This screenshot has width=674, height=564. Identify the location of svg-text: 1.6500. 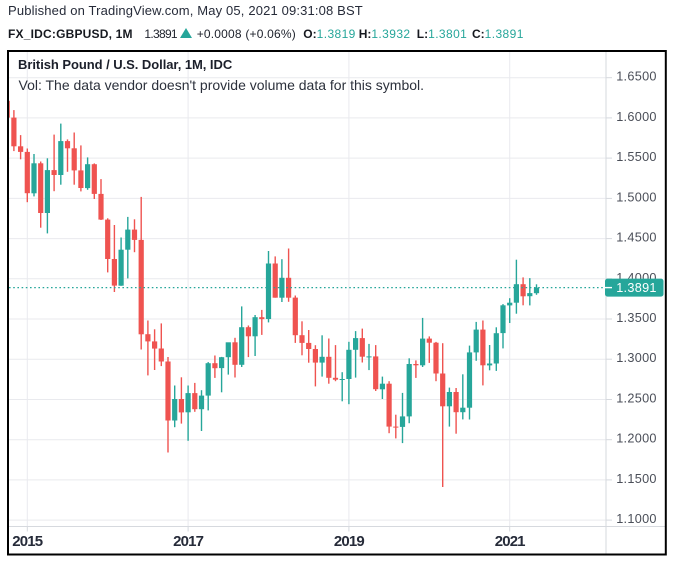
(636, 77).